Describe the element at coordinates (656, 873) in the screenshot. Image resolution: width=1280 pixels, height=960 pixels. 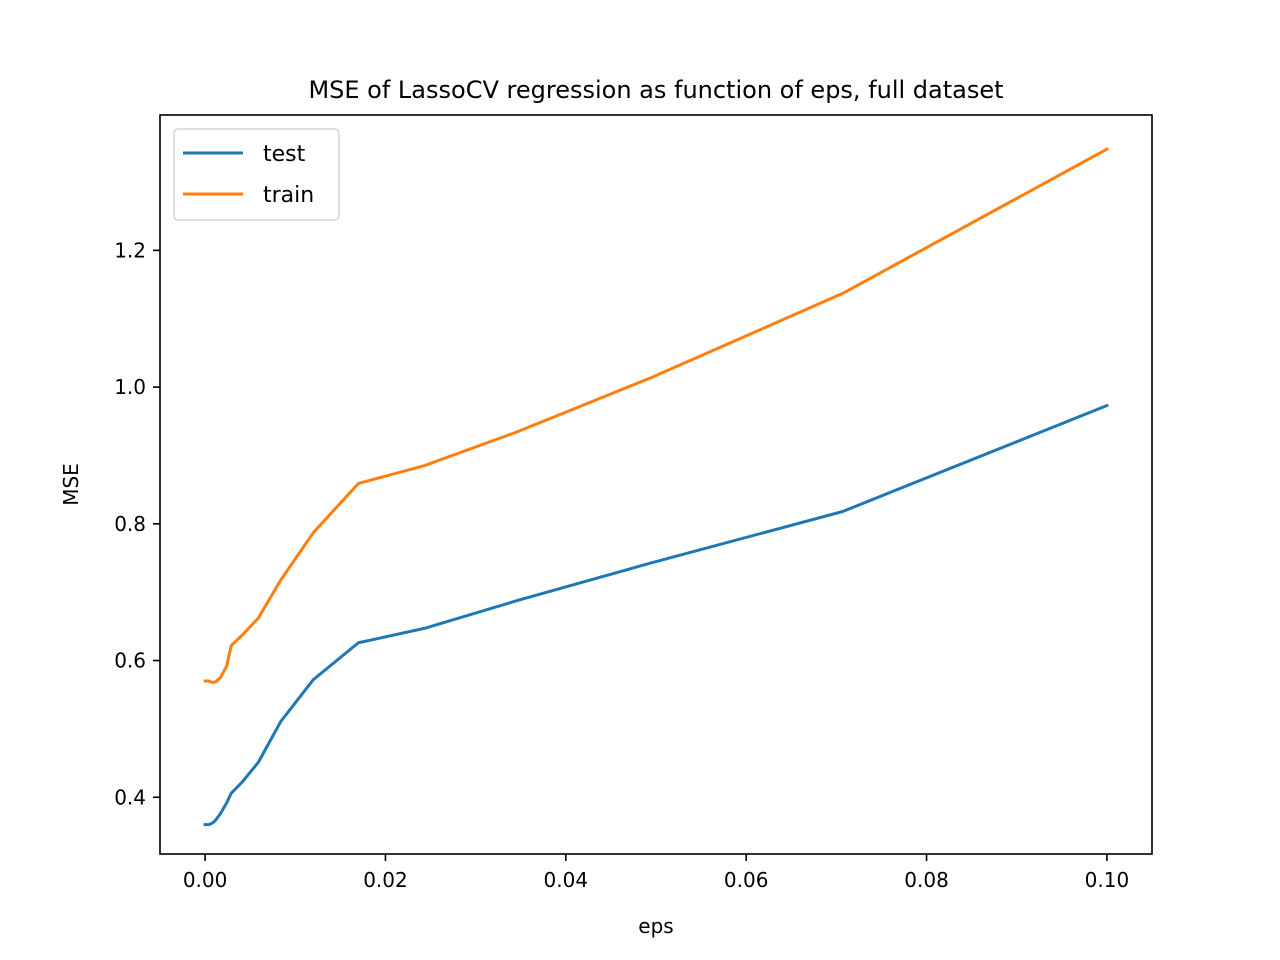
I see `x-axis: 0.00 0.02 0.04 0.06 0.08 0.10` at that location.